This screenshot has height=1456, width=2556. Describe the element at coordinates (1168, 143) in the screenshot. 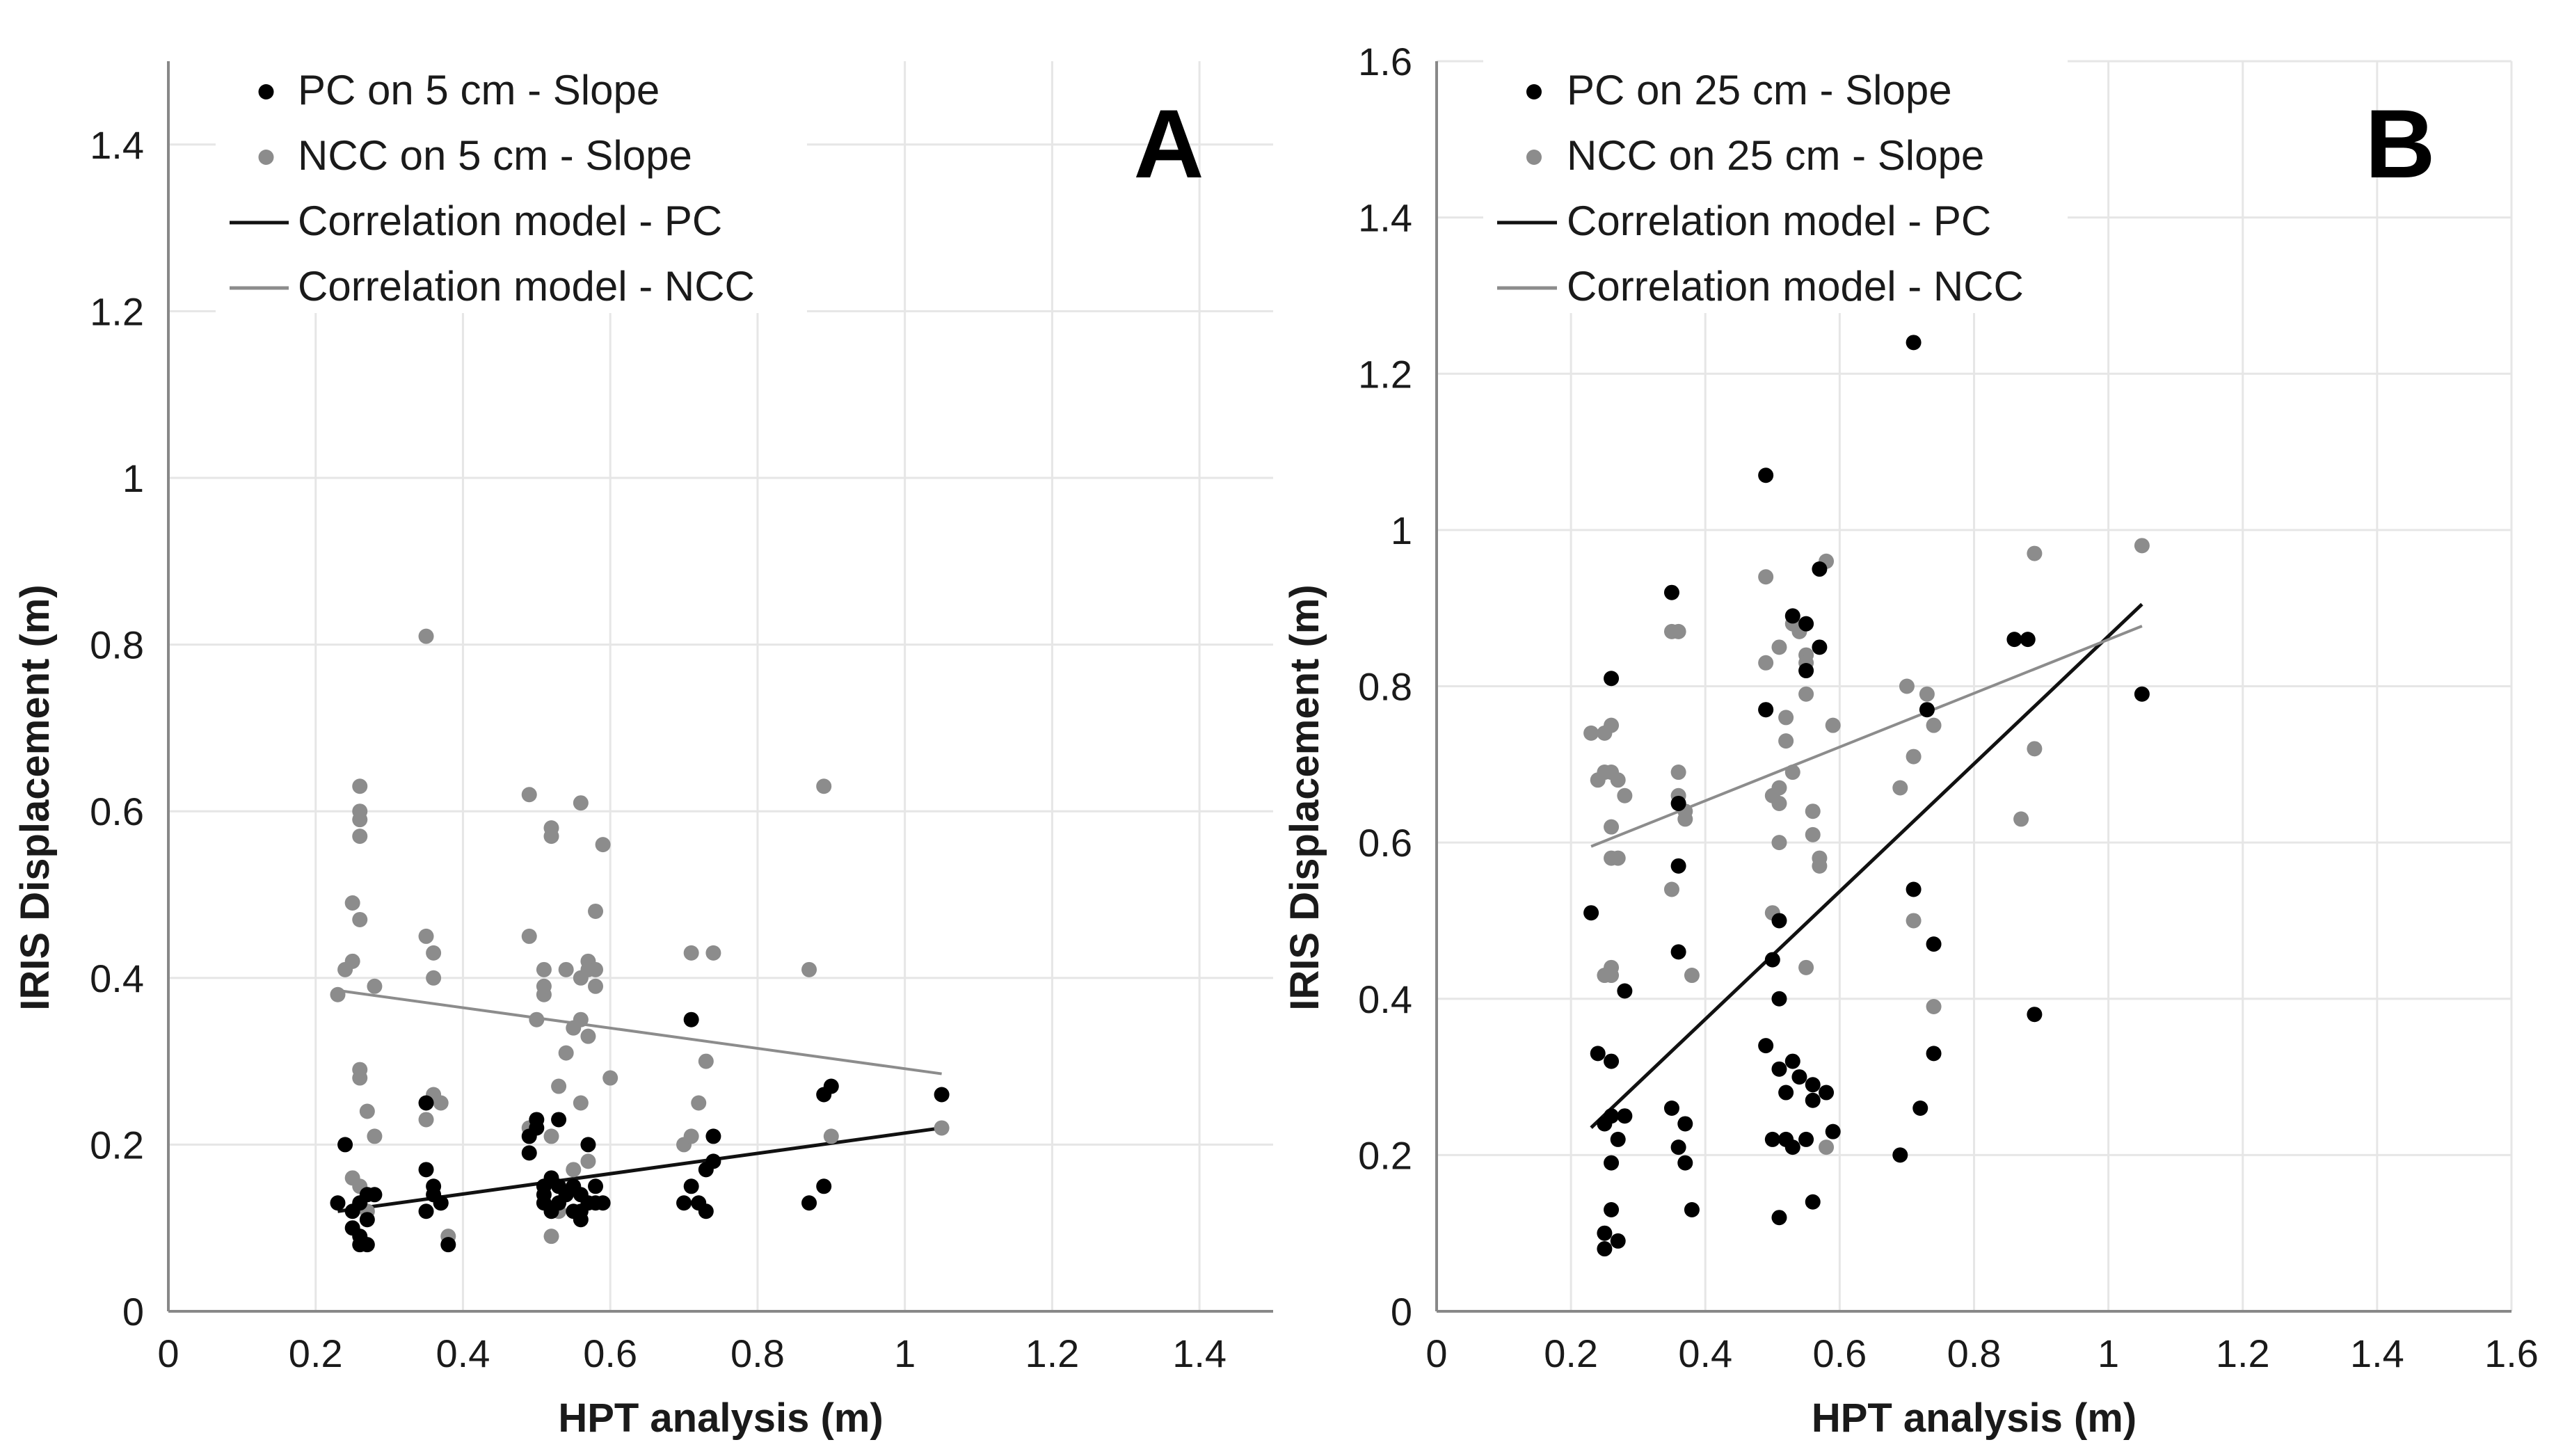

I see `panel-letter: A` at that location.